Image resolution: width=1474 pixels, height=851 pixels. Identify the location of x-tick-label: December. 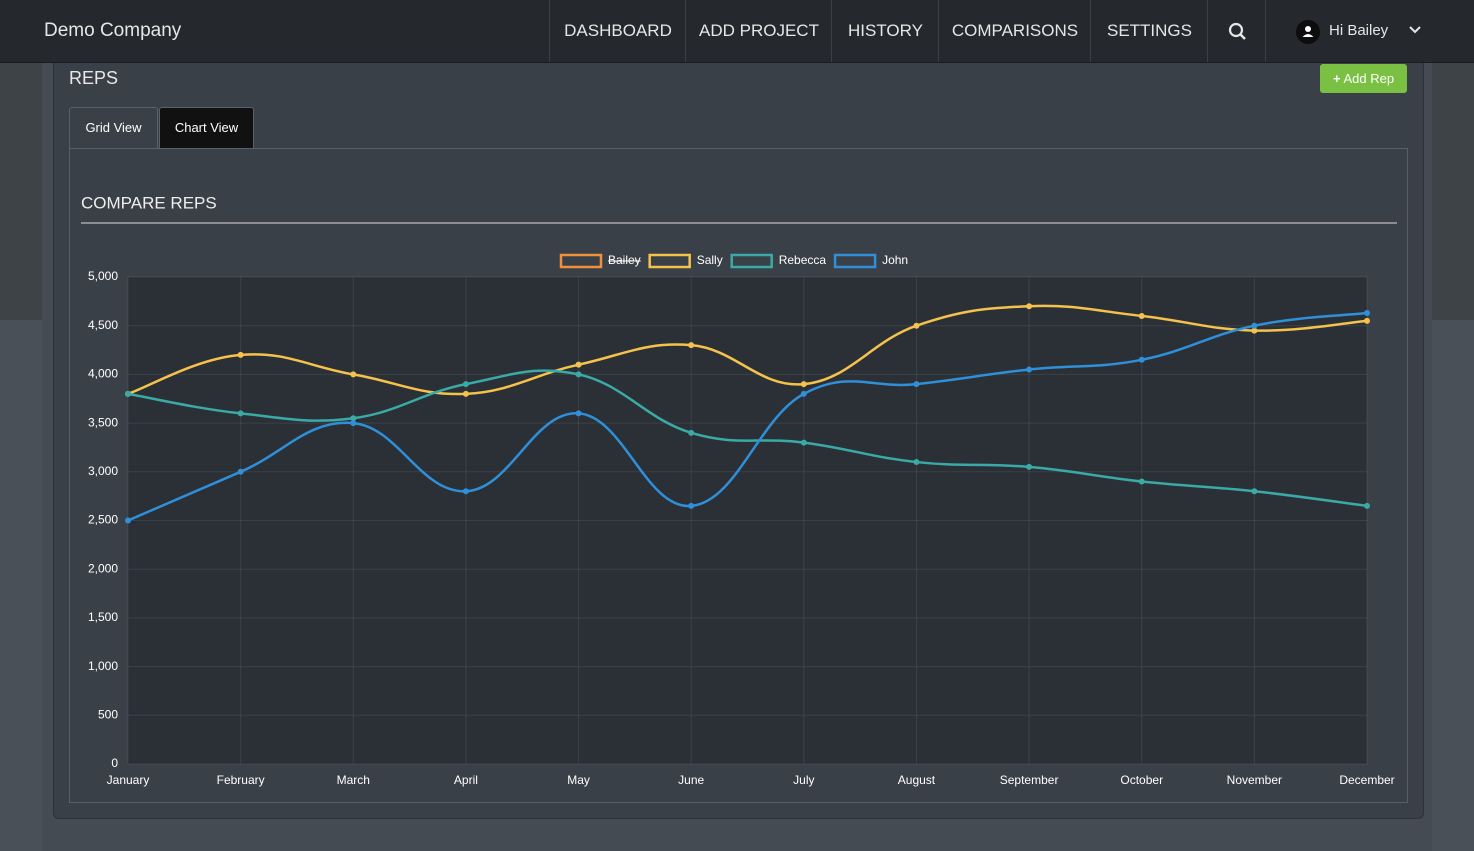
(1366, 780).